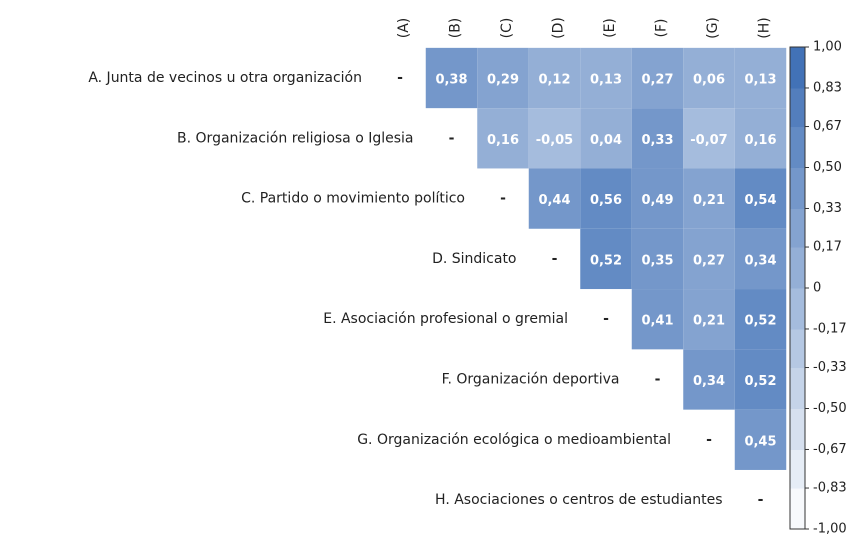 The image size is (865, 540). Describe the element at coordinates (830, 449) in the screenshot. I see `colorbar-tick-label: -0,67` at that location.